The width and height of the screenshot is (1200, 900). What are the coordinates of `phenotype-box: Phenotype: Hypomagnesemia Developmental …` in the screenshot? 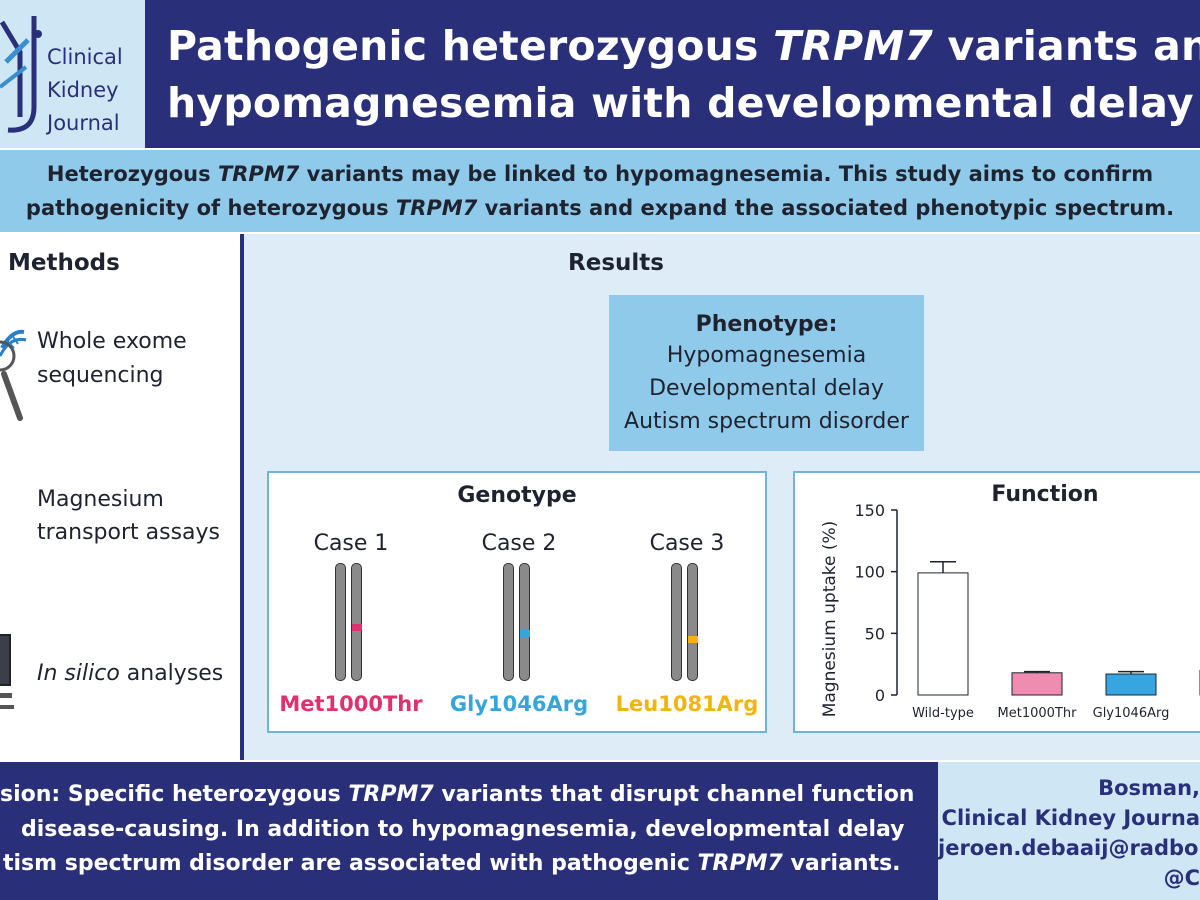 It's located at (766, 373).